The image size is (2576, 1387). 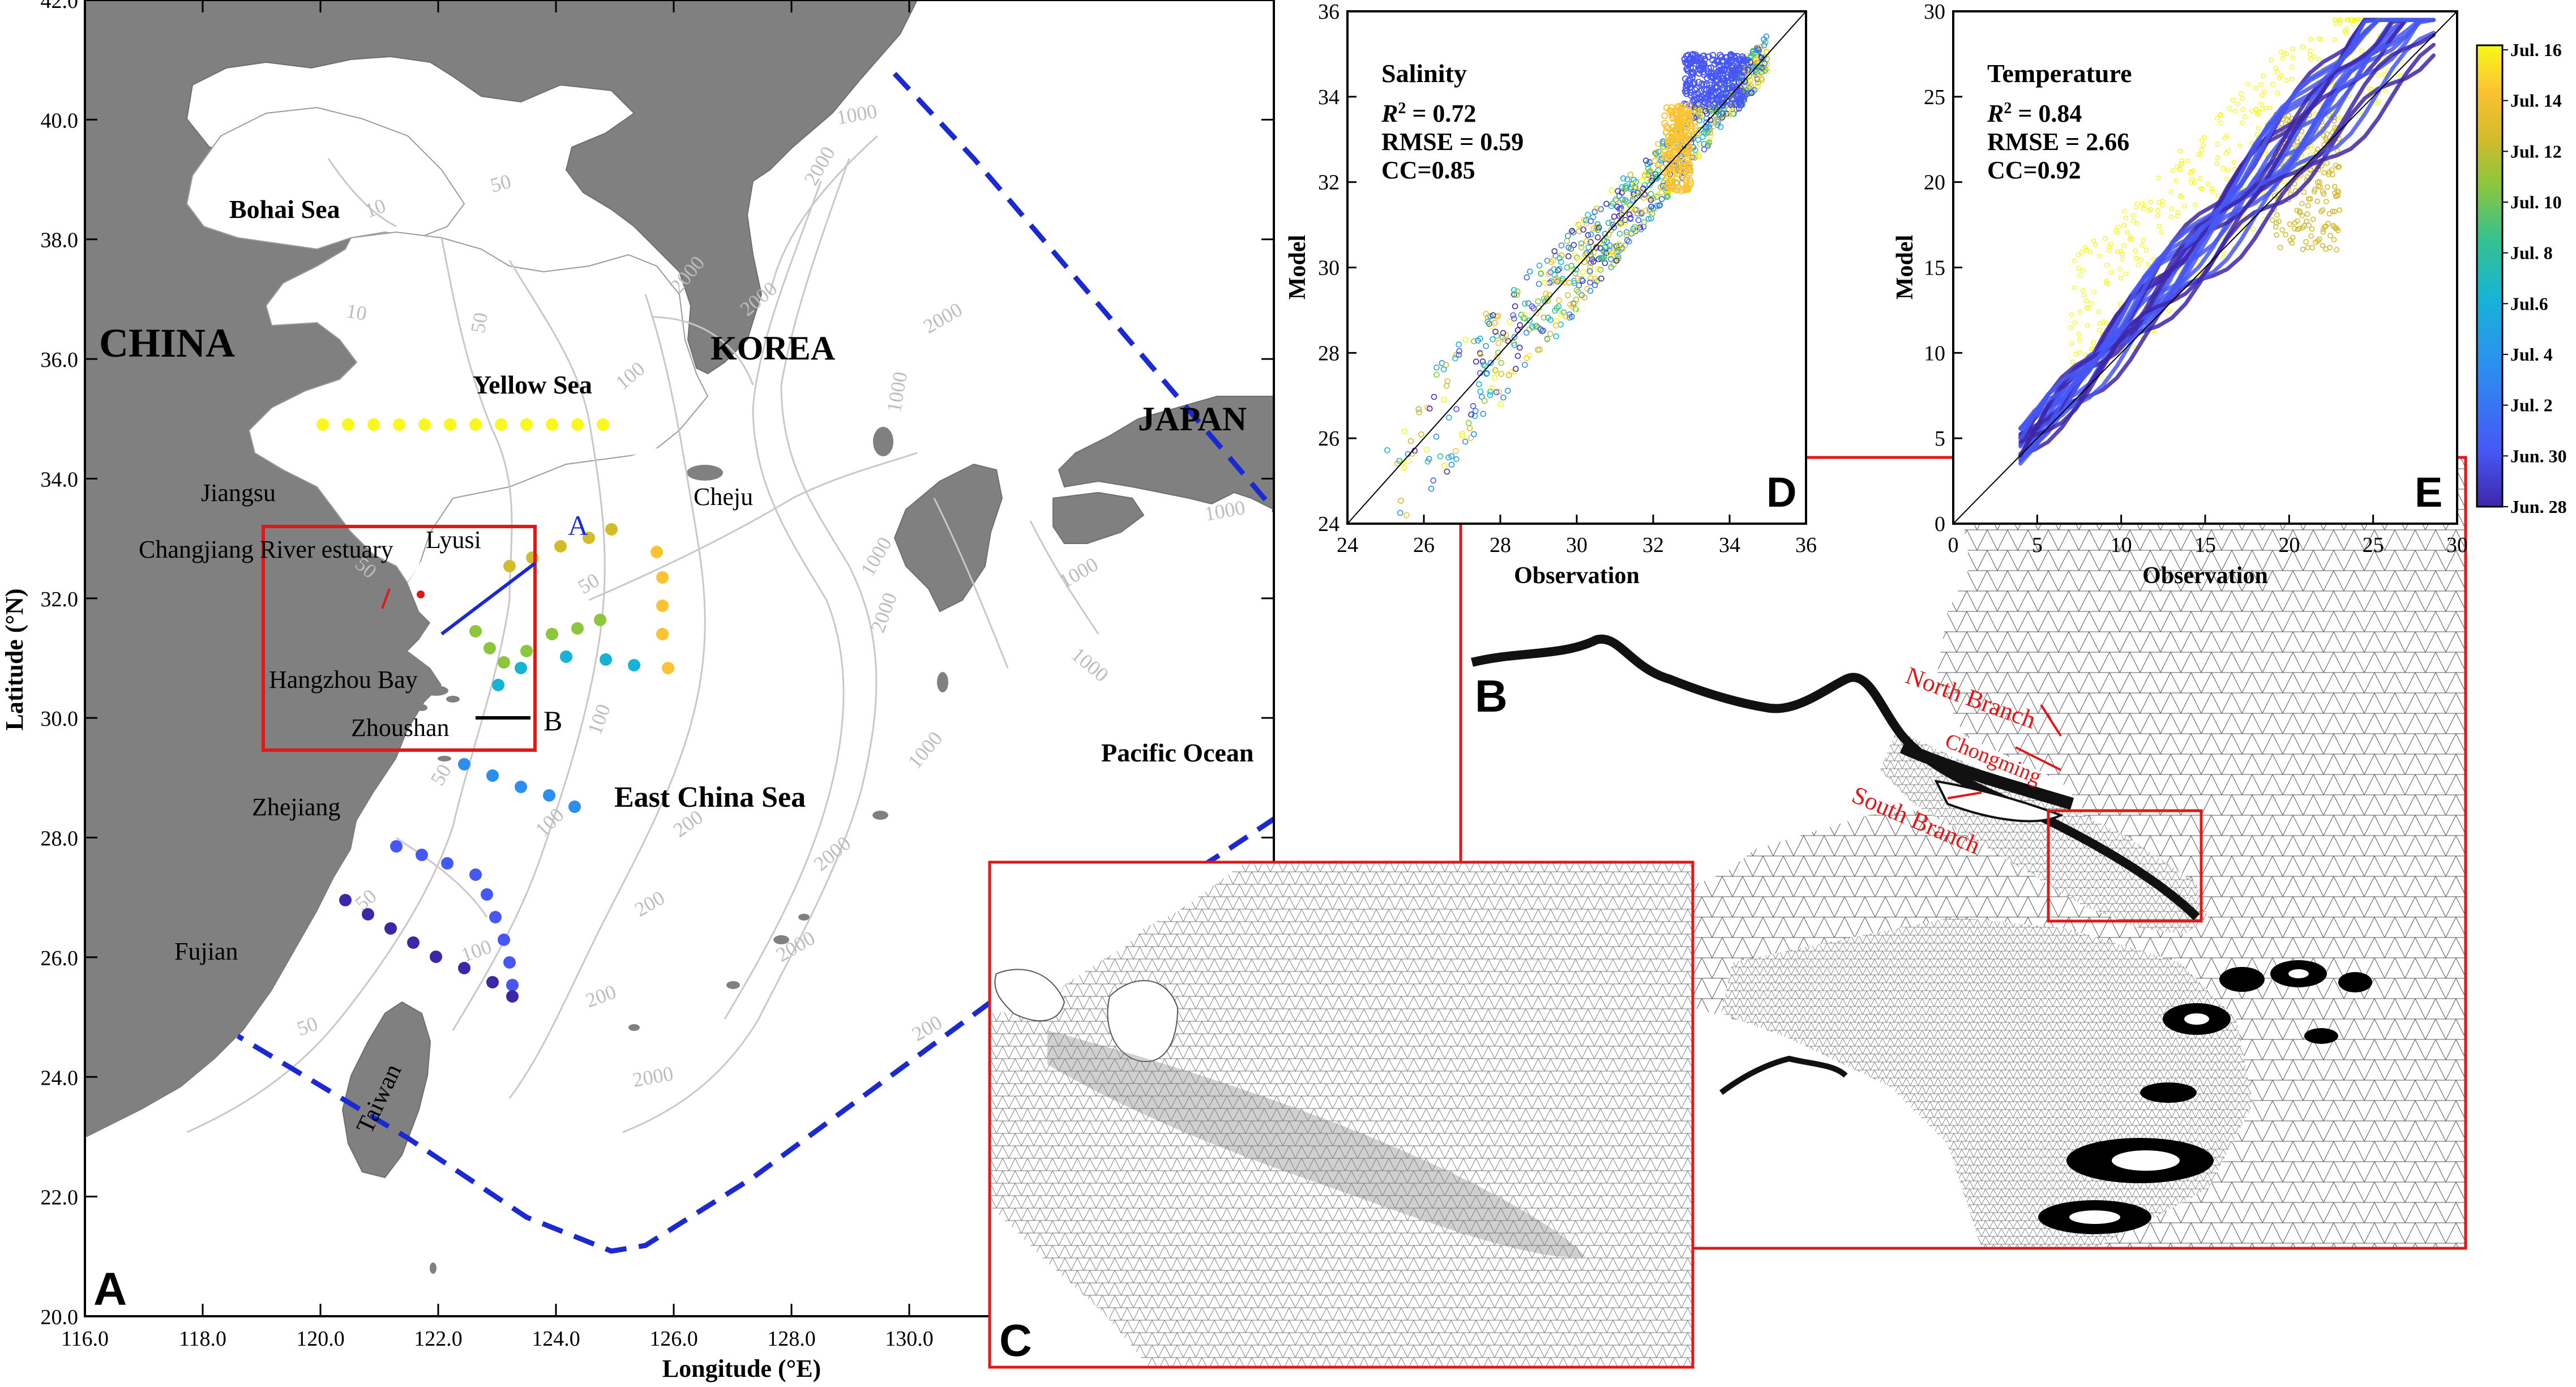 I want to click on label-china: CHINA, so click(x=167, y=343).